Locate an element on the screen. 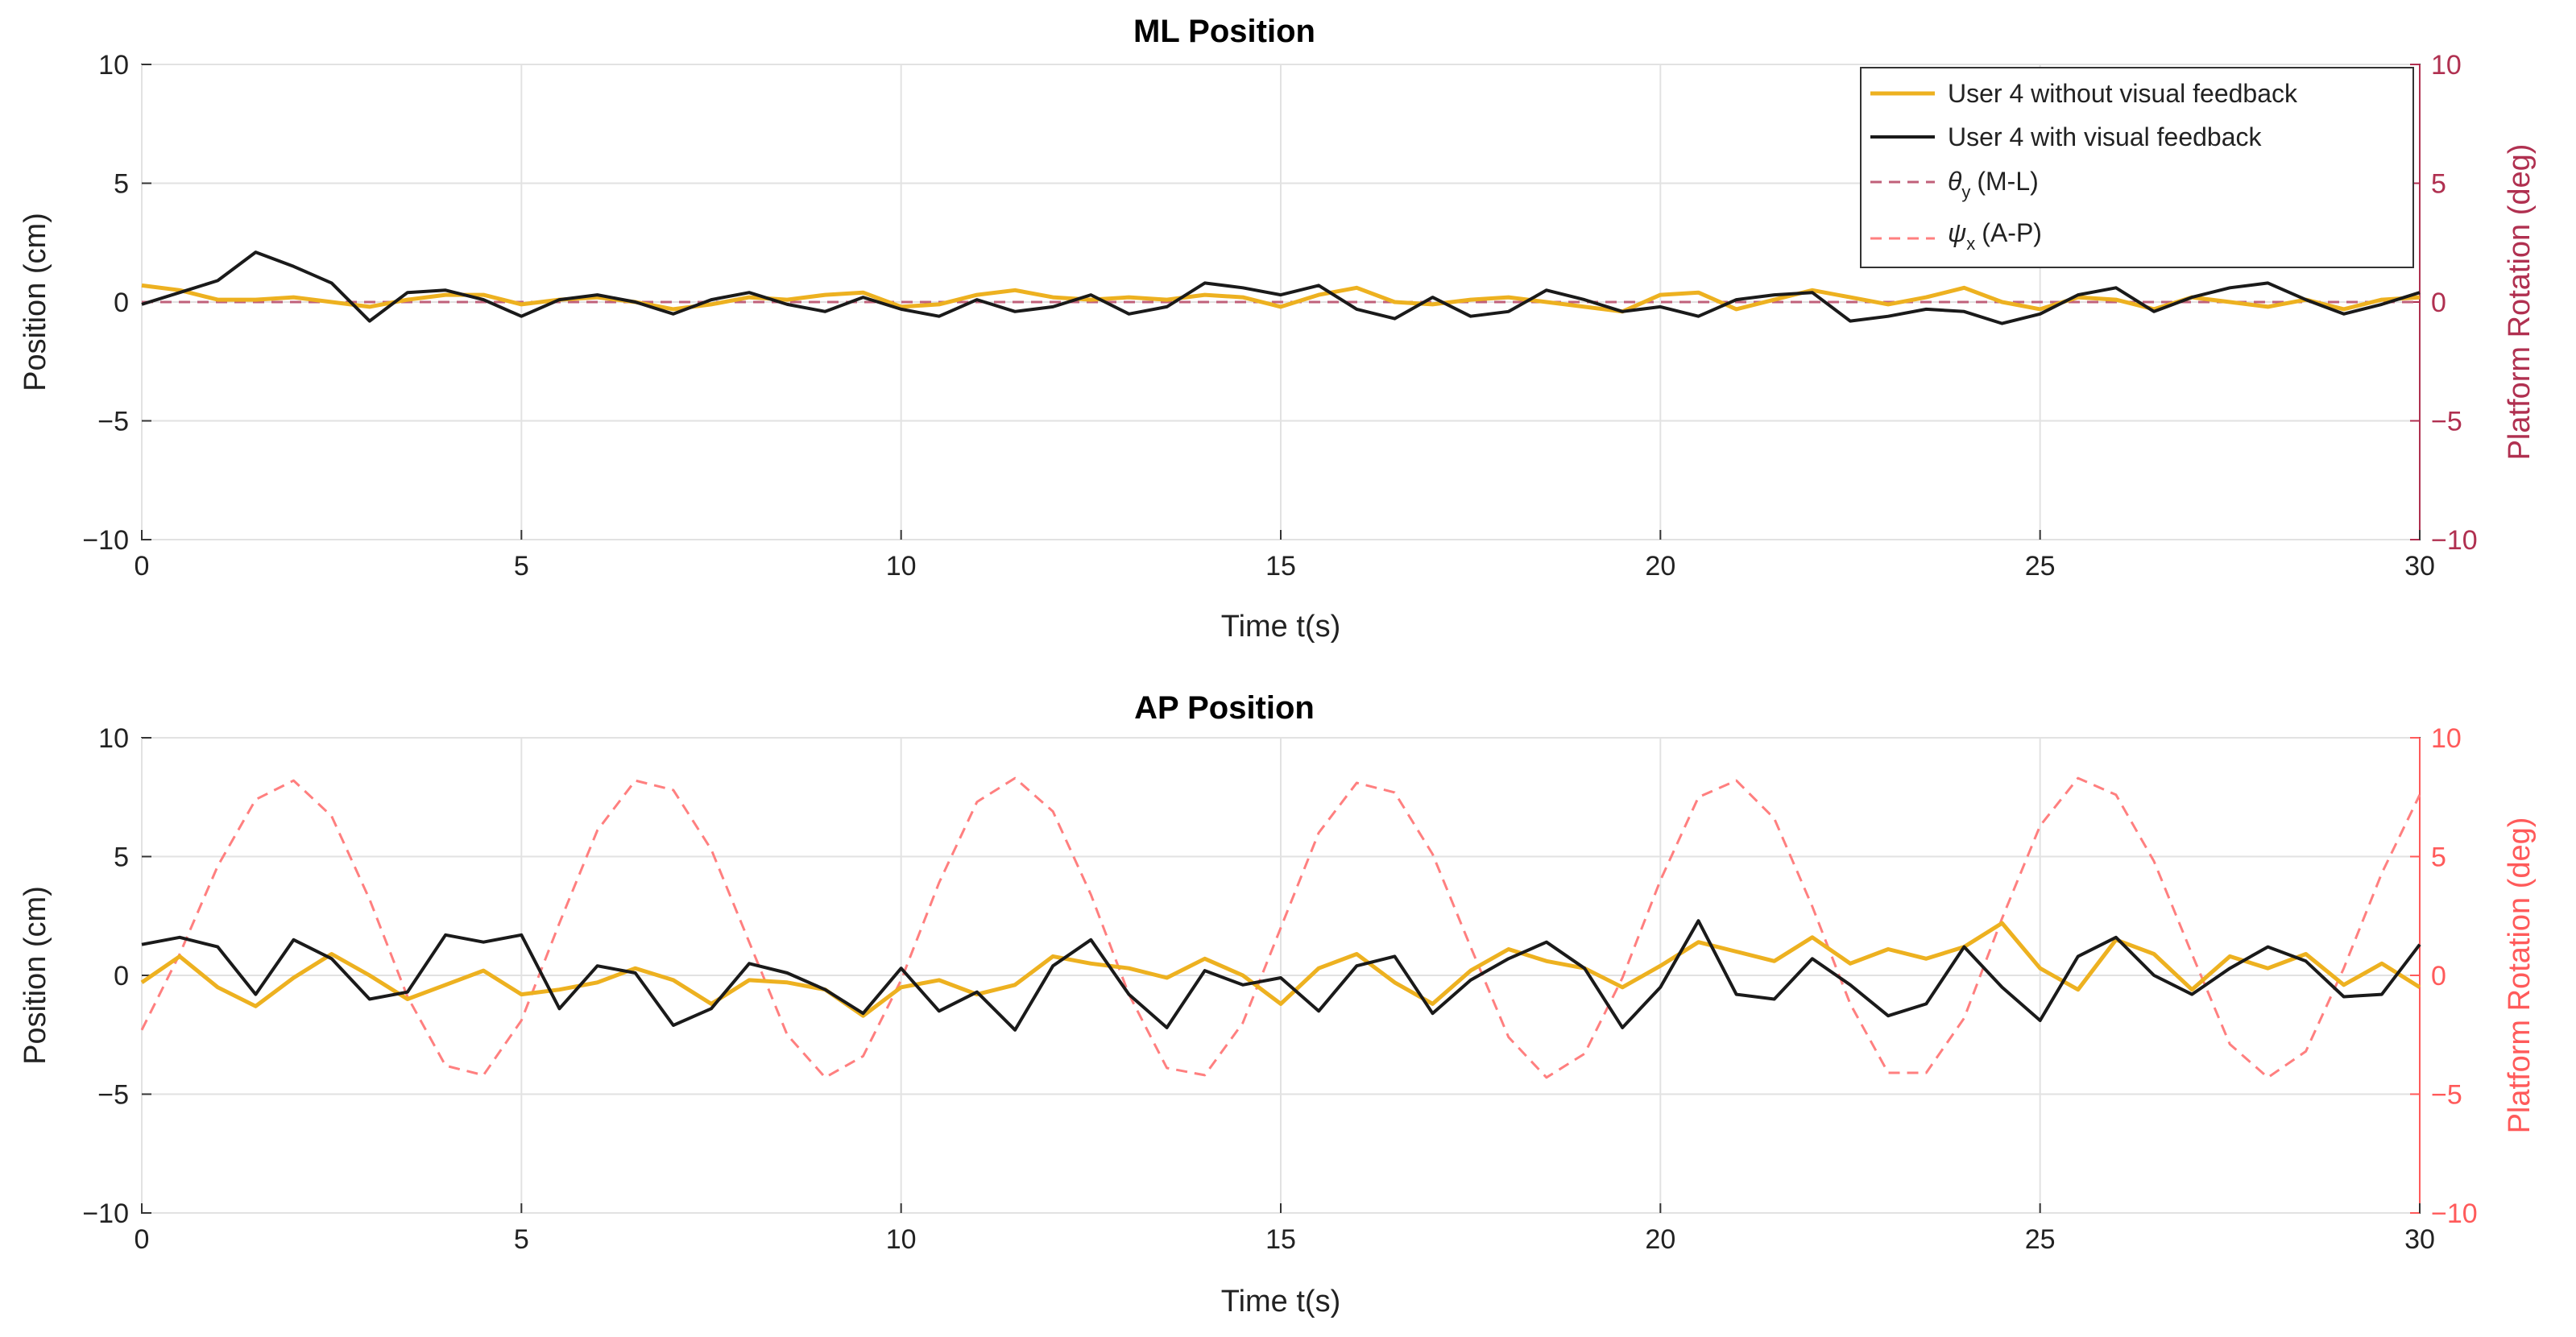 The image size is (2576, 1337). legend-theta-text: (M-L) is located at coordinates (2007, 181).